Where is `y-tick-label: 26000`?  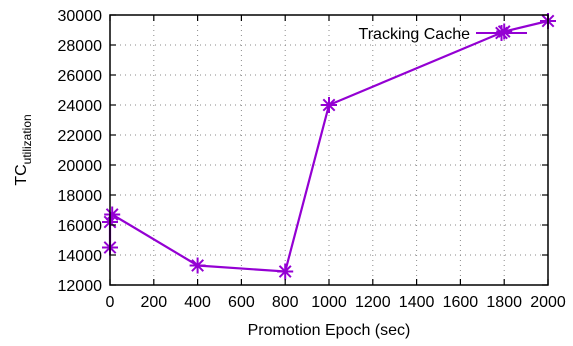 y-tick-label: 26000 is located at coordinates (80, 76).